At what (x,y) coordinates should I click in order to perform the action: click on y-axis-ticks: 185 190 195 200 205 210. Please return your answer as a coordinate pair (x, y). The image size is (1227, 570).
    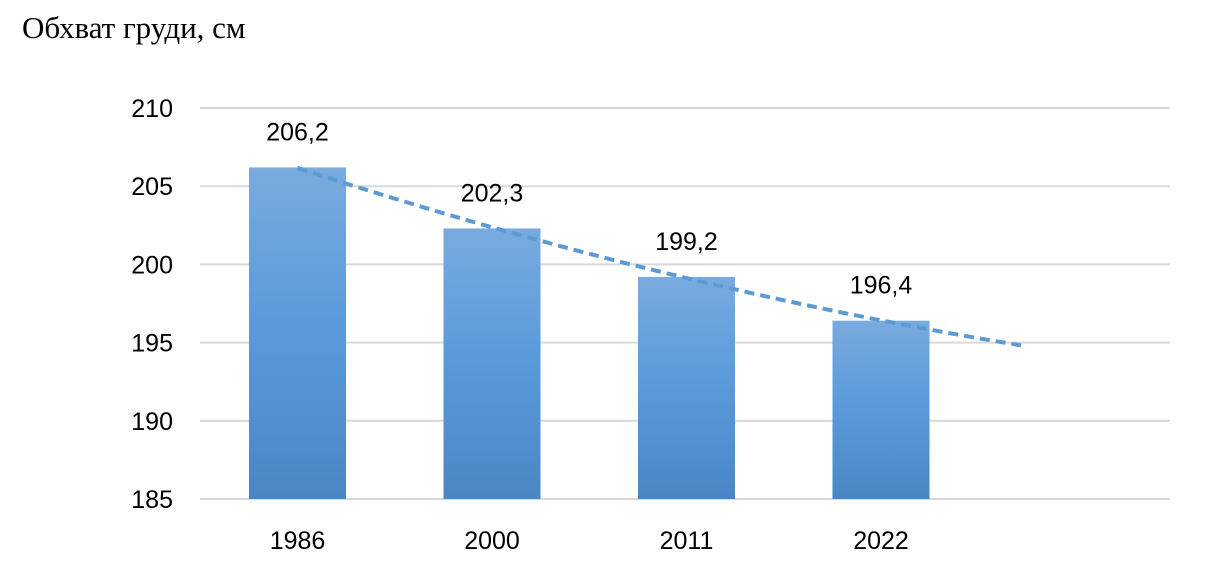
    Looking at the image, I should click on (152, 304).